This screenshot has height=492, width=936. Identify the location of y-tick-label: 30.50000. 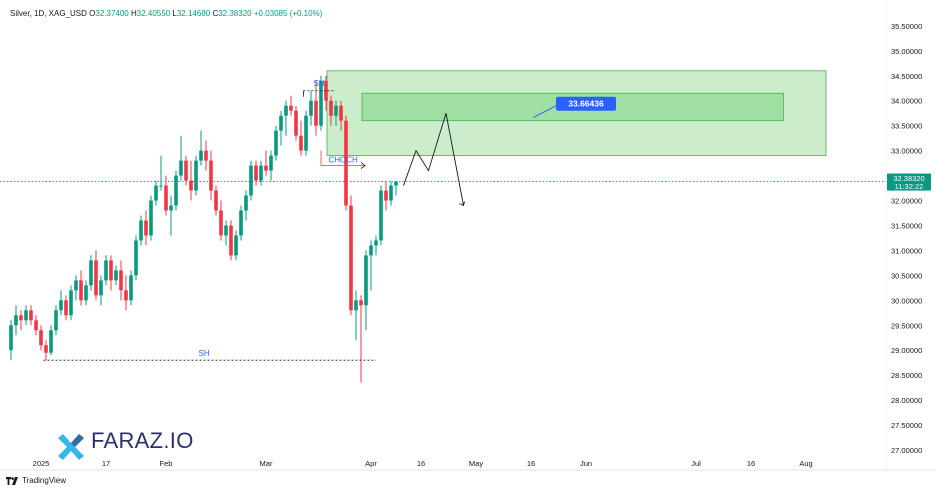
(906, 275).